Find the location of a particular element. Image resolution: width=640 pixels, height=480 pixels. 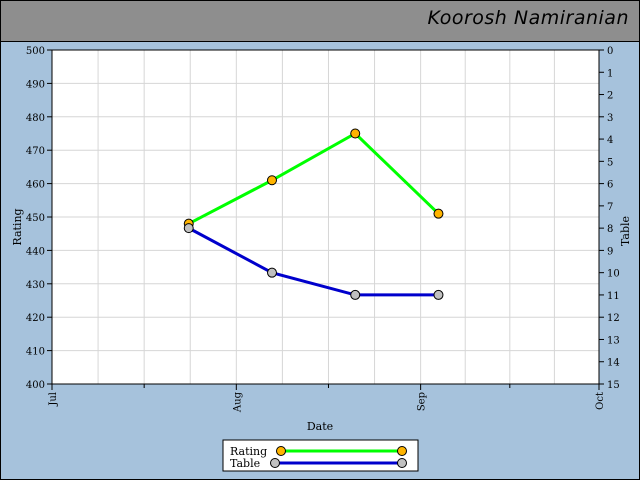

y-tick-label: 420 is located at coordinates (35, 318).